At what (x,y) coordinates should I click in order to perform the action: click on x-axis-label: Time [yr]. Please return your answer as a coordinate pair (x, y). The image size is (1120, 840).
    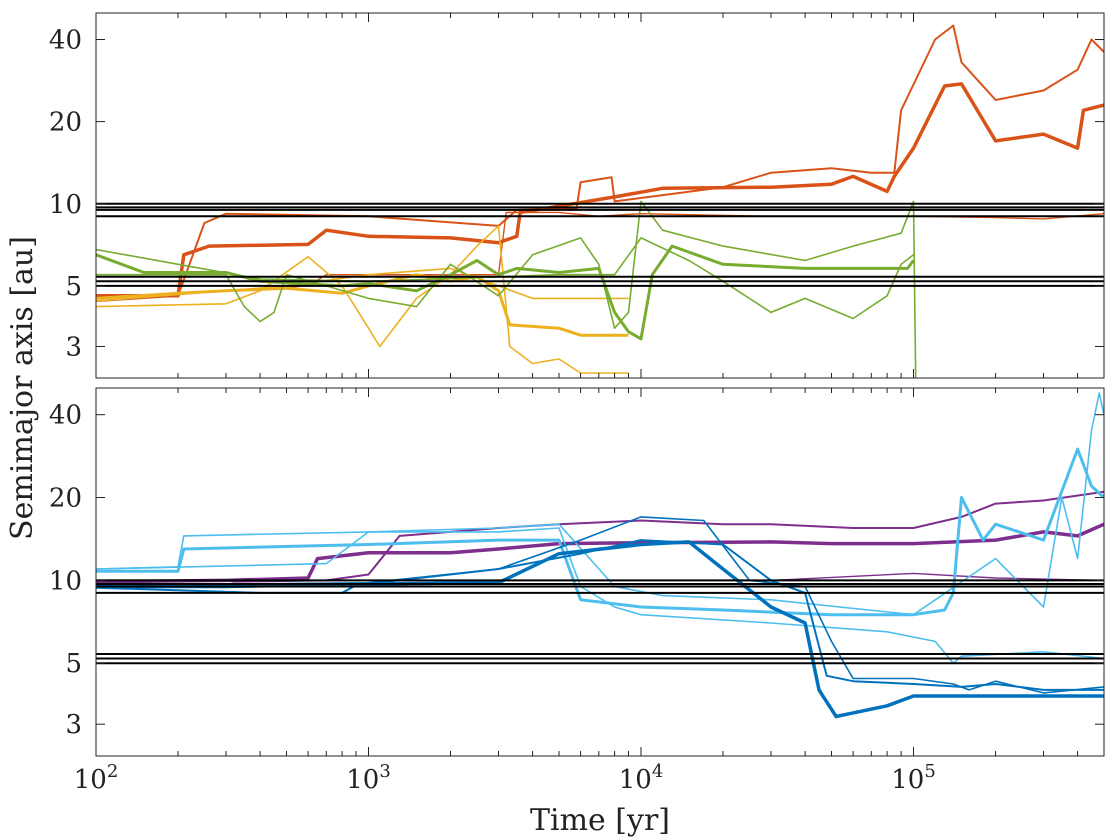
    Looking at the image, I should click on (600, 820).